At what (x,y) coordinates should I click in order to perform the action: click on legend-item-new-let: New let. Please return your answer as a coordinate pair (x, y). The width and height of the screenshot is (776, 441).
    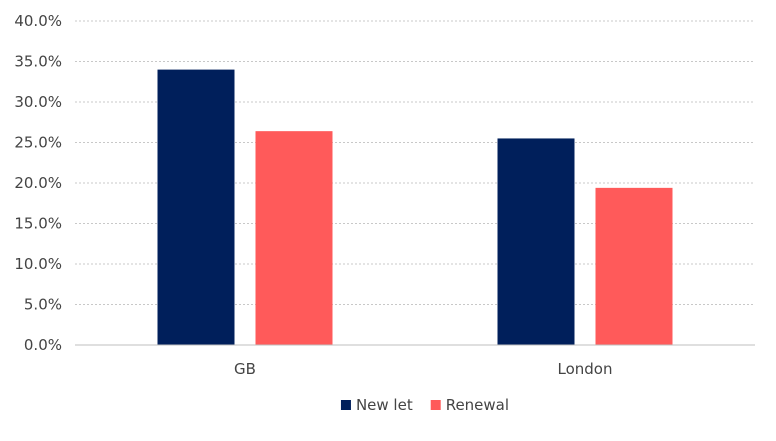
    Looking at the image, I should click on (376, 405).